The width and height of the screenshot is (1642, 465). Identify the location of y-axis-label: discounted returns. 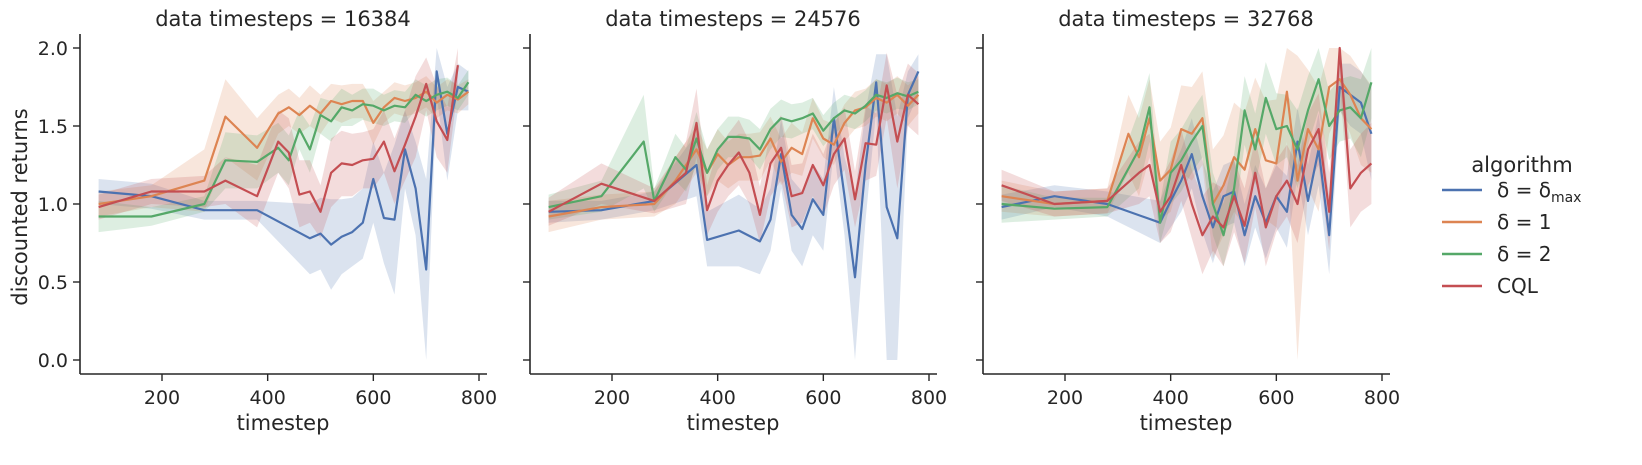
(20, 206).